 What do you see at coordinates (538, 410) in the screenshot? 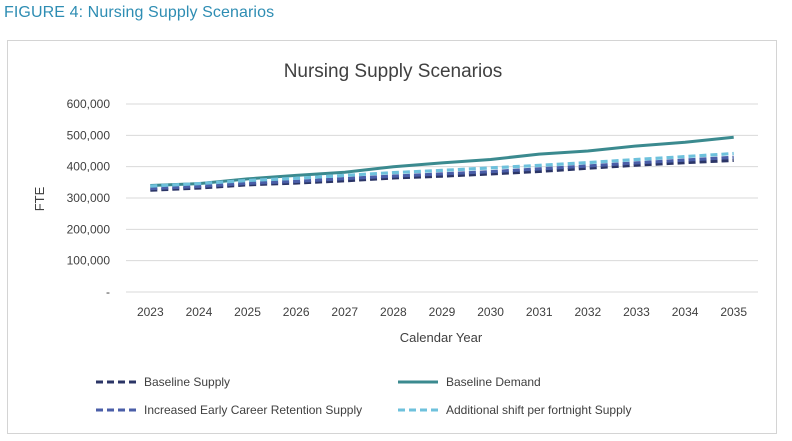
I see `legend-label-additional-shift-per-fortnight-supply: Additional shift per fortnight Supply` at bounding box center [538, 410].